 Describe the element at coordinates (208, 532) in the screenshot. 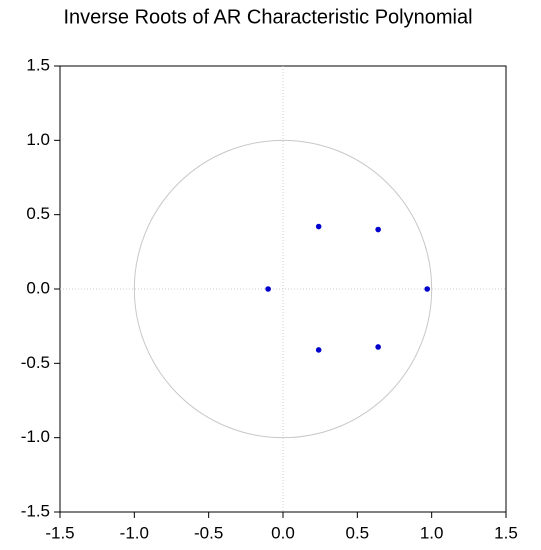

I see `x-tick-label: -0.5` at that location.